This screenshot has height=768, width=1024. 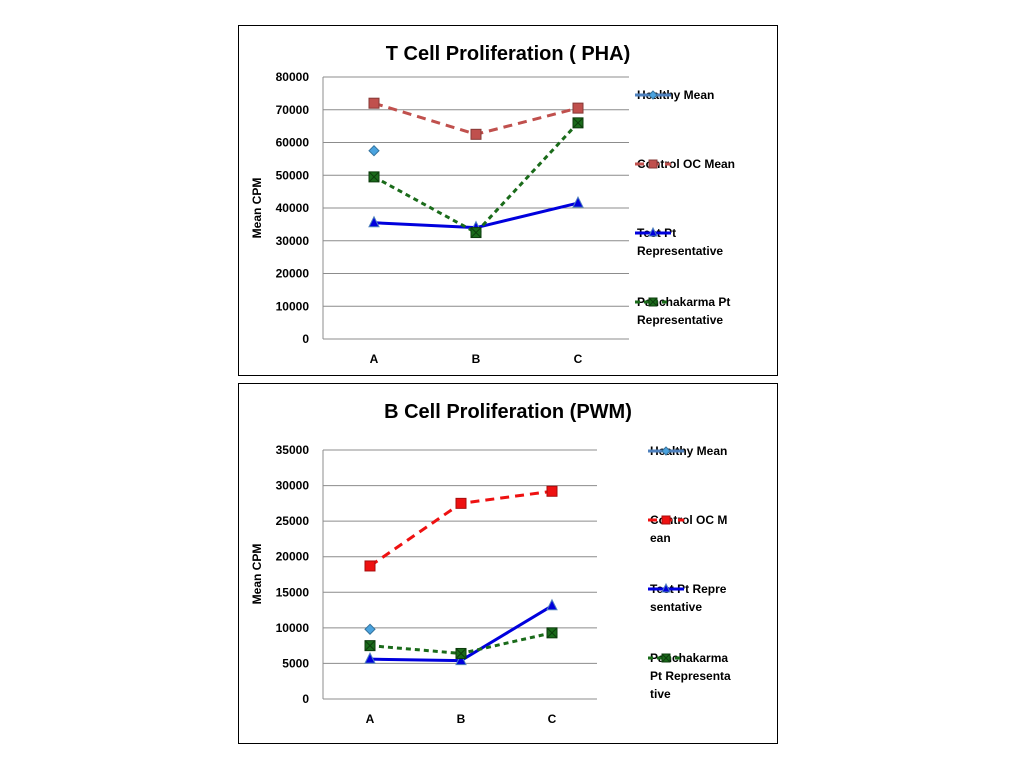 I want to click on b-cell-chart-title: B Cell Proliferation (PWM), so click(x=508, y=412).